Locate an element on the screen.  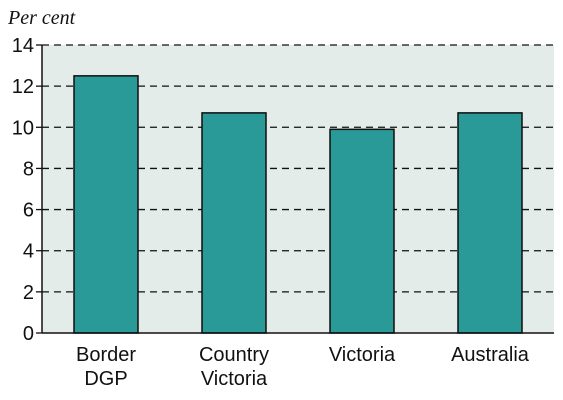
x-category-label: Country Victoria is located at coordinates (234, 367).